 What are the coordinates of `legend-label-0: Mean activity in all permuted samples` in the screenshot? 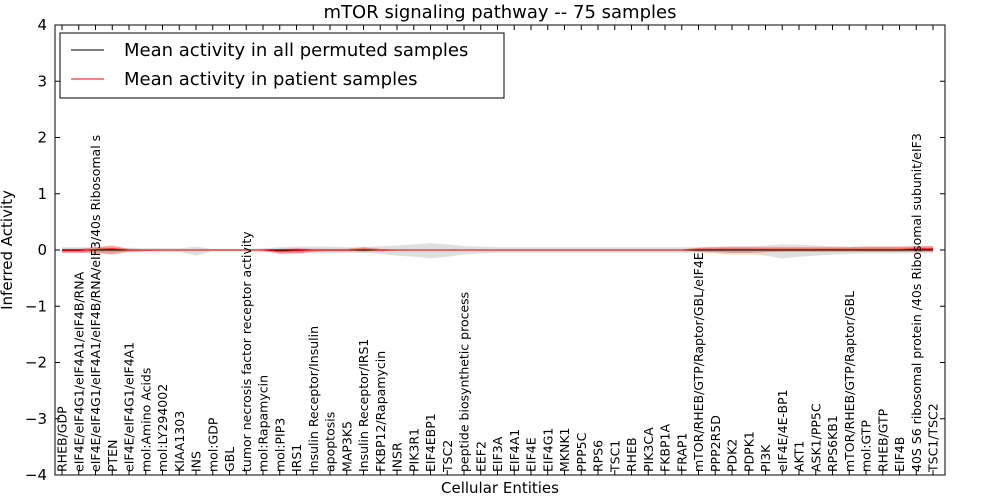 It's located at (296, 50).